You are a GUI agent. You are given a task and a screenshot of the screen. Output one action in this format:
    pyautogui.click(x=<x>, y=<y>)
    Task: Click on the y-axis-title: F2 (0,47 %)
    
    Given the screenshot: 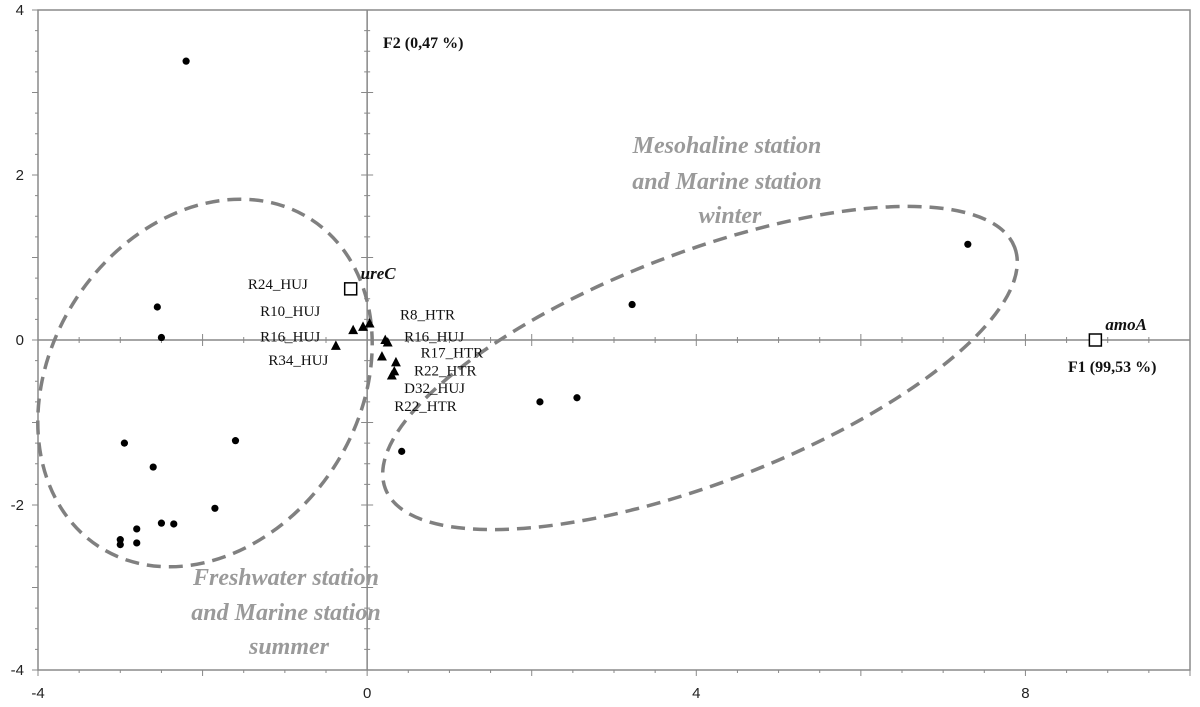 What is the action you would take?
    pyautogui.click(x=423, y=43)
    